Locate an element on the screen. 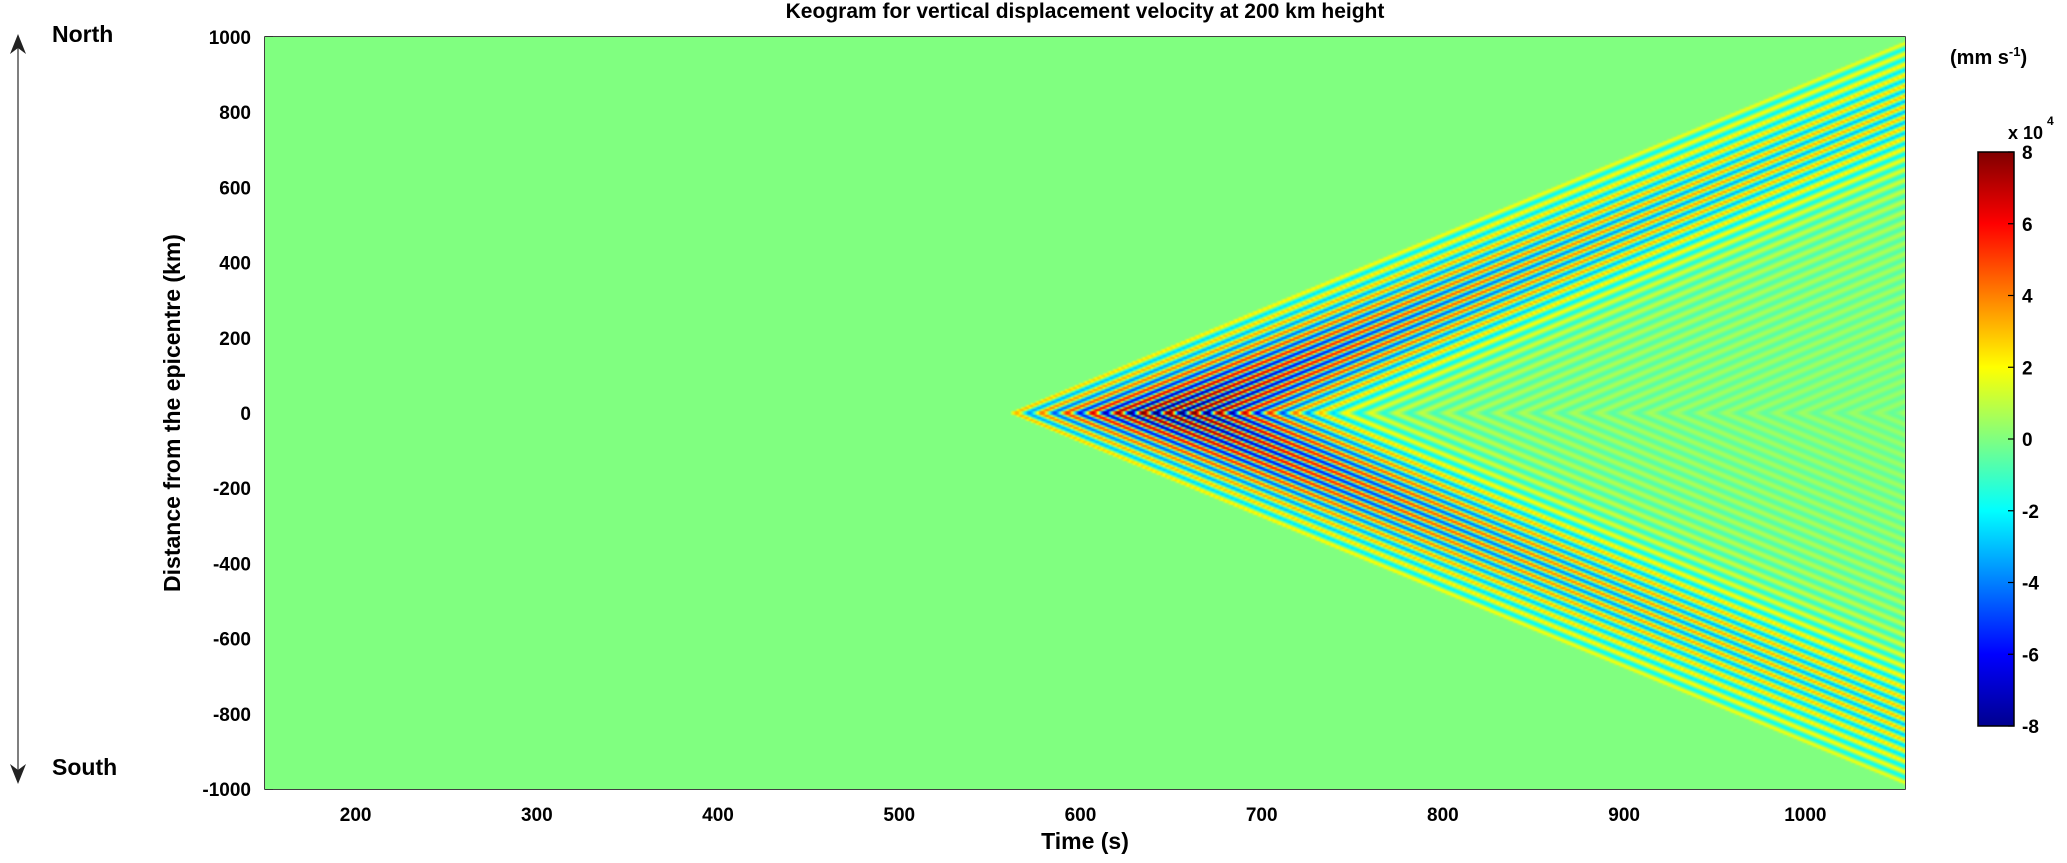  colorbar-tick-label: 4 is located at coordinates (2027, 297).